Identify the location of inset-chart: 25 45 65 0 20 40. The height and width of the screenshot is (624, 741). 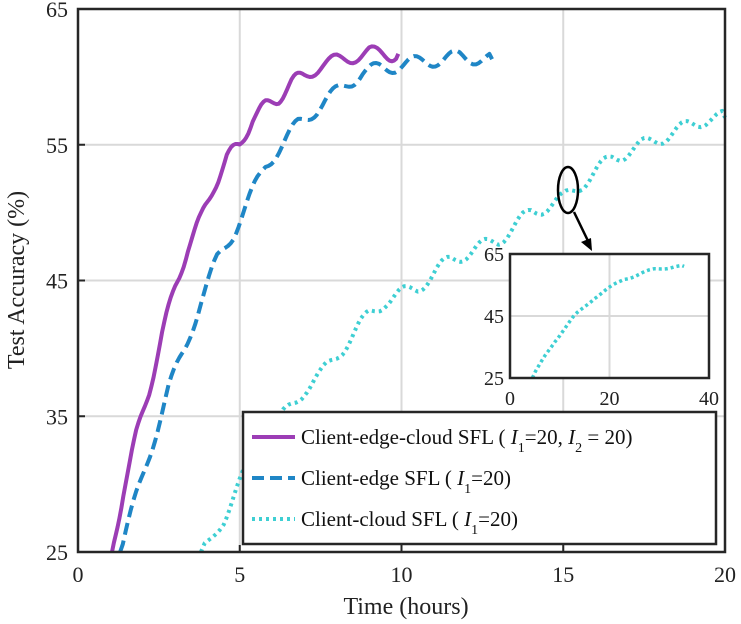
(601, 327).